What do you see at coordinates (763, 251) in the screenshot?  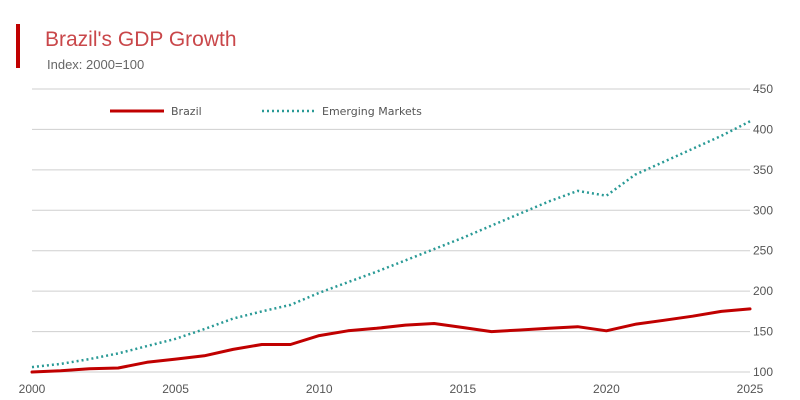 I see `y-tick-label-250: 250` at bounding box center [763, 251].